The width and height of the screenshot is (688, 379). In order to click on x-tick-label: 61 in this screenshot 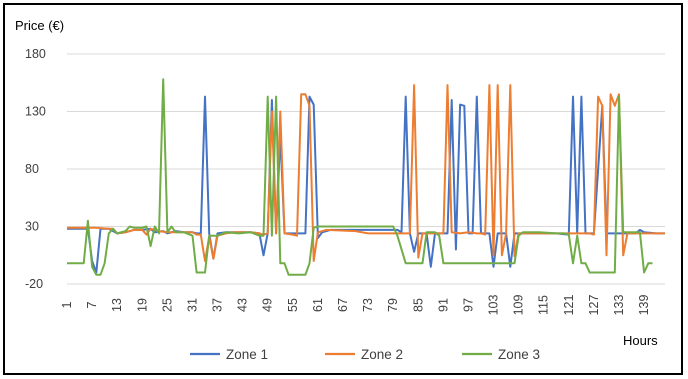, I will do `click(318, 305)`.